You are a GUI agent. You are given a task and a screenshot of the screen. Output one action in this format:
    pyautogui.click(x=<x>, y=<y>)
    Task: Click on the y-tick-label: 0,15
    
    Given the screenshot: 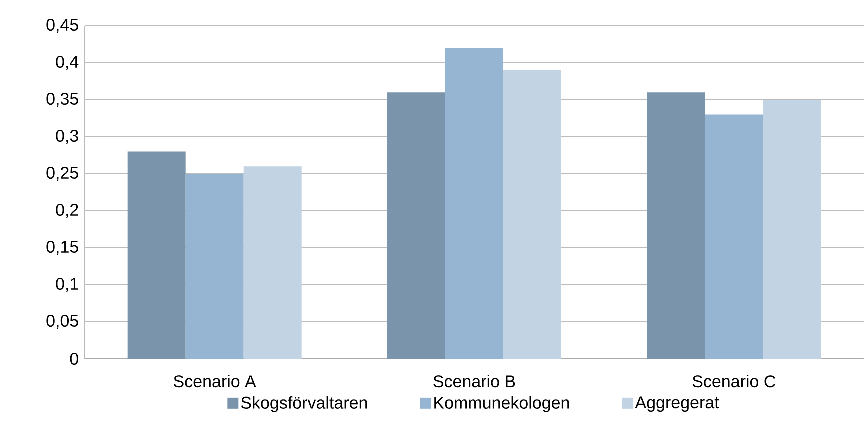 What is the action you would take?
    pyautogui.click(x=62, y=248)
    